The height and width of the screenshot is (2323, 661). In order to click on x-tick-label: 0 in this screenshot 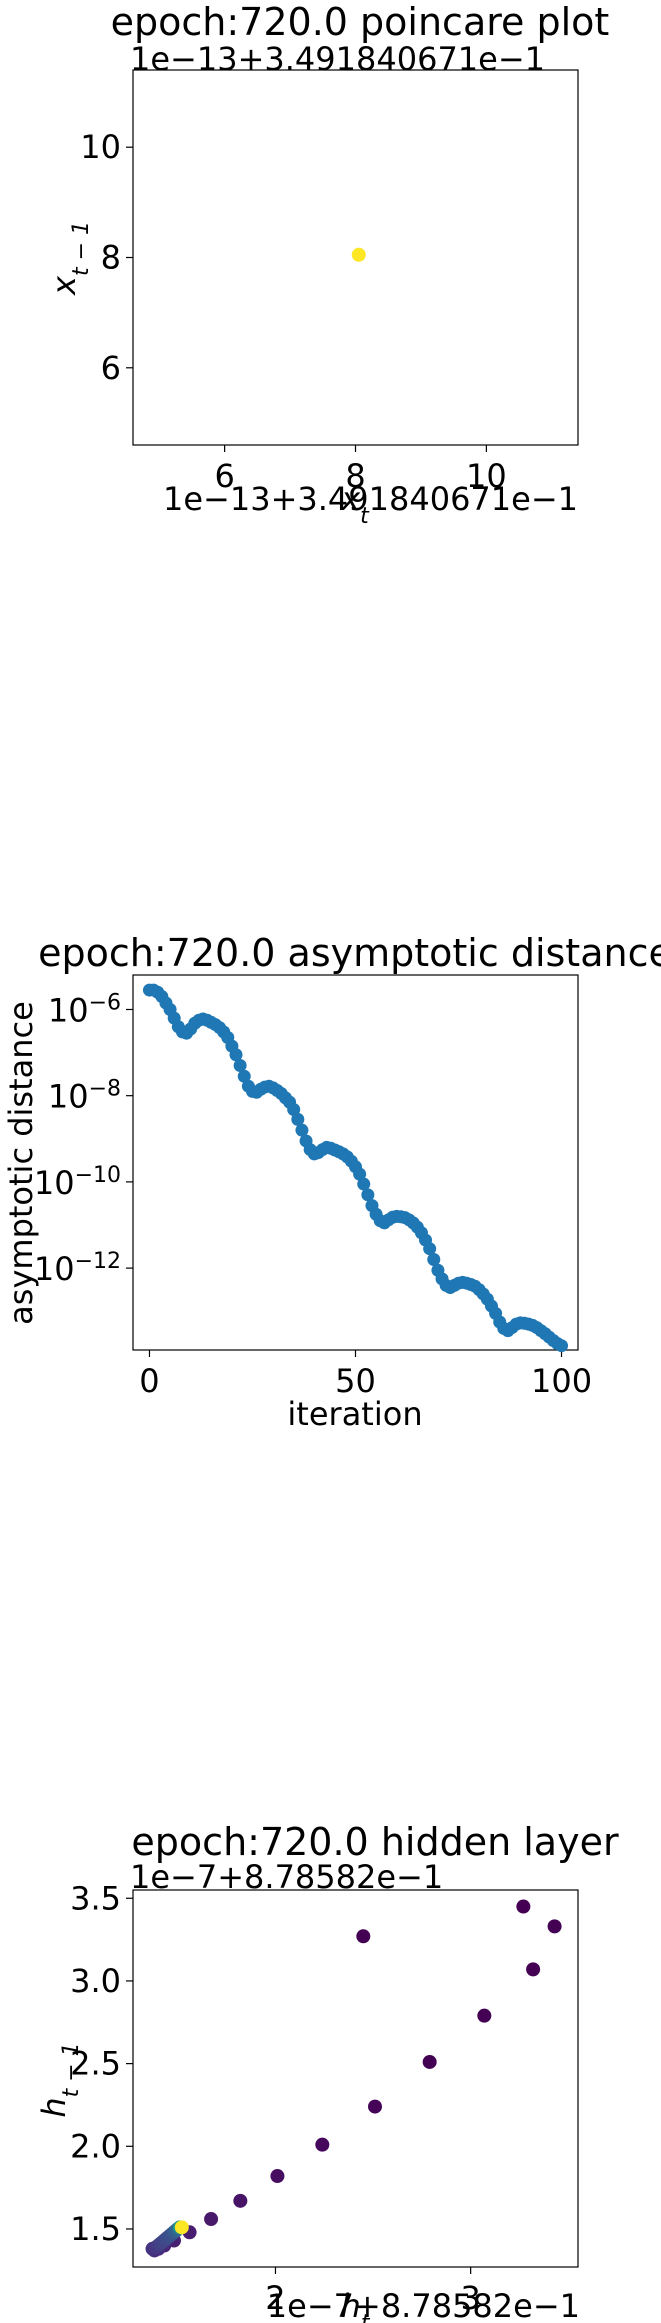, I will do `click(149, 1381)`.